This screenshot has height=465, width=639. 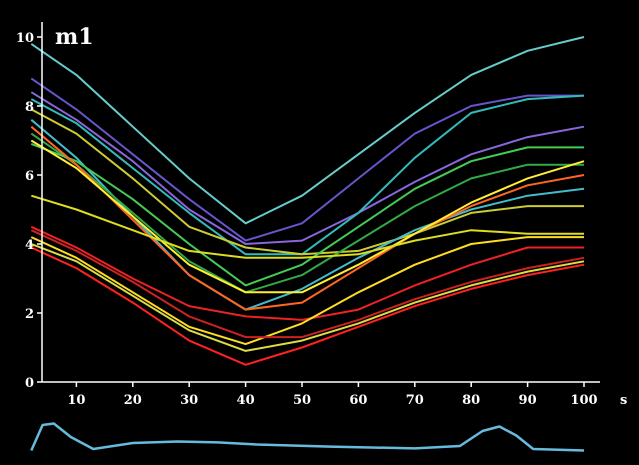 What do you see at coordinates (623, 400) in the screenshot?
I see `x-axis-label: s` at bounding box center [623, 400].